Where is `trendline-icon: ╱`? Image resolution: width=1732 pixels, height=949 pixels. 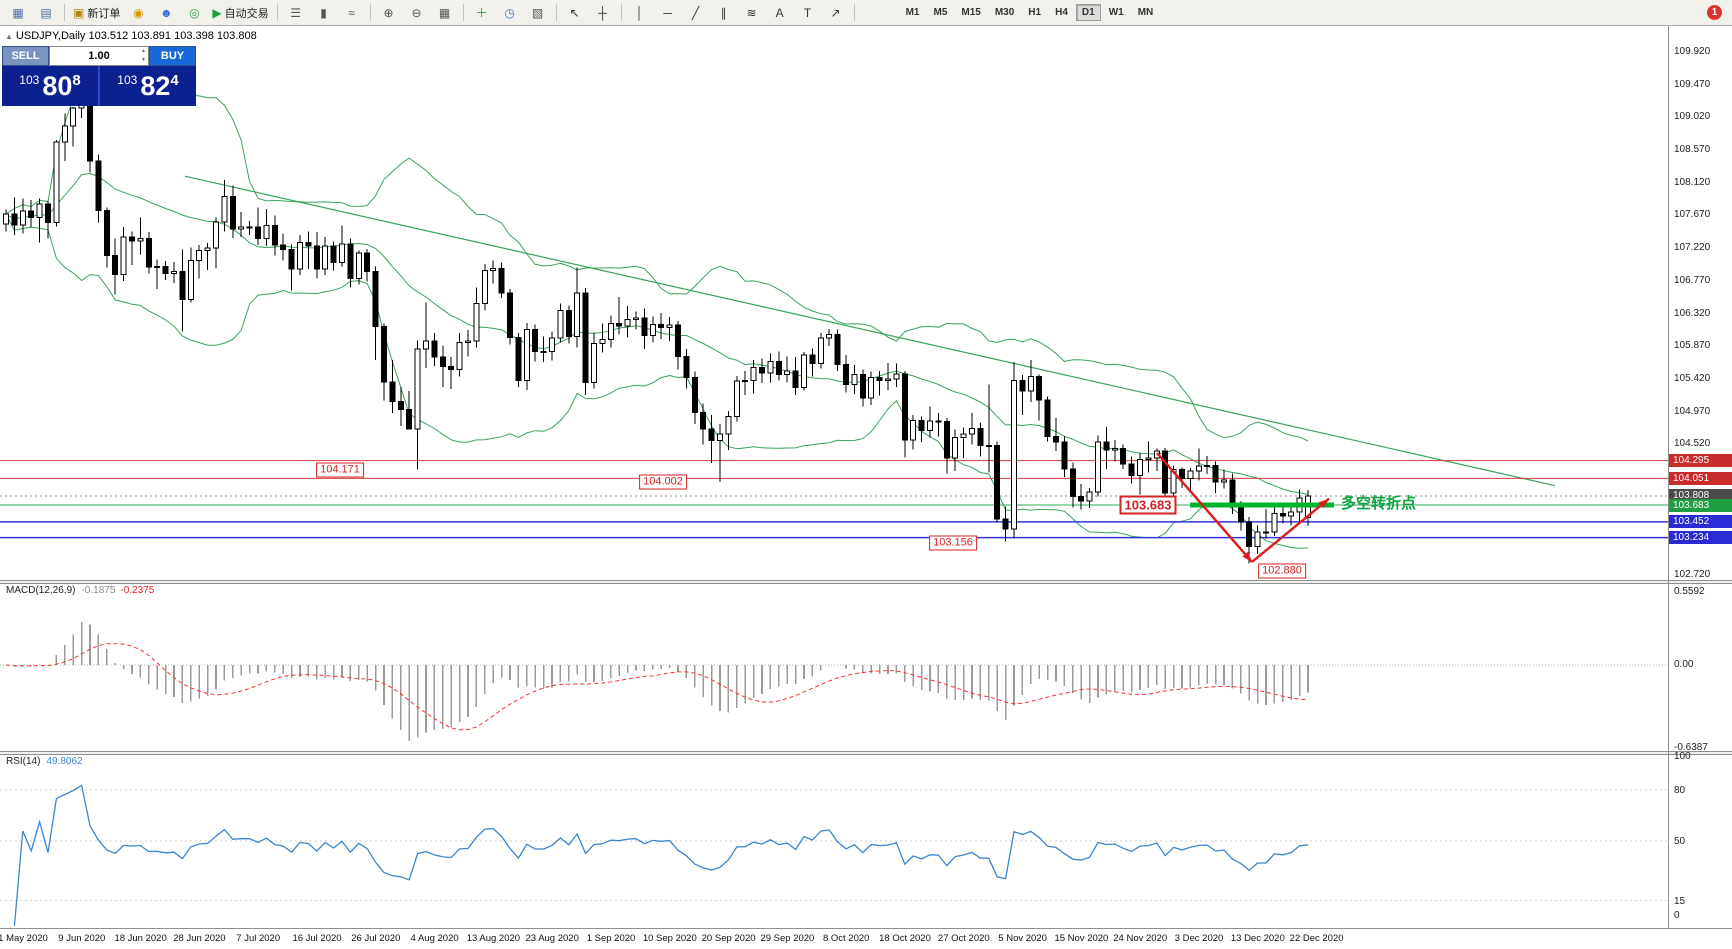 trendline-icon: ╱ is located at coordinates (696, 13).